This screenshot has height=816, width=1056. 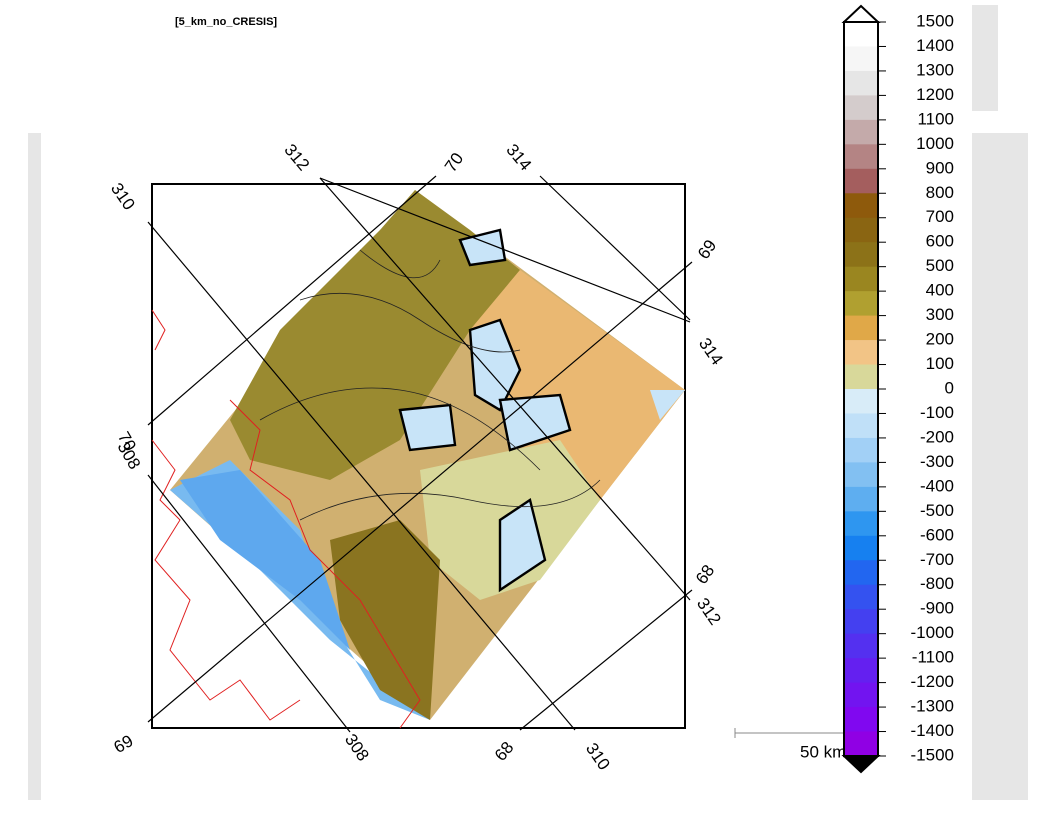 What do you see at coordinates (940, 363) in the screenshot?
I see `colorbar-label: 100` at bounding box center [940, 363].